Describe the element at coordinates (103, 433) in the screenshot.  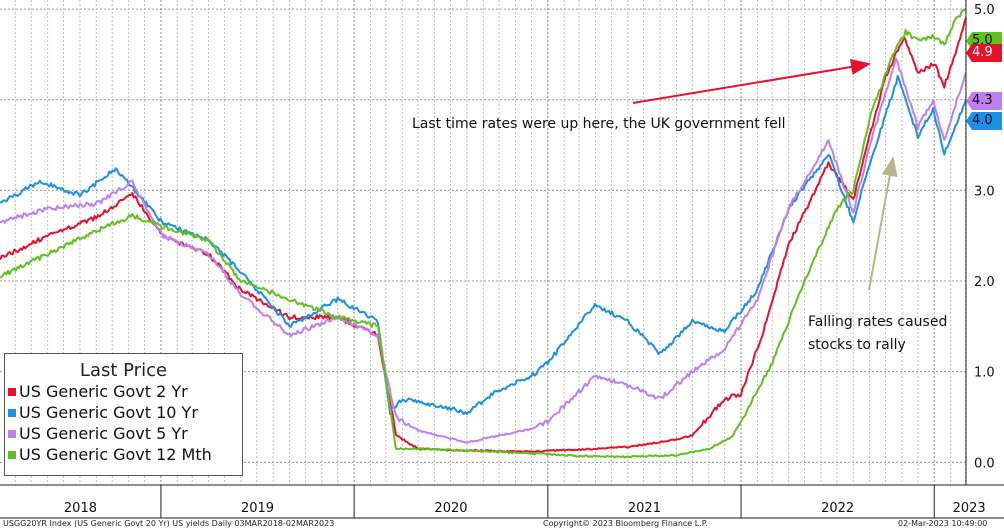
I see `legend-label: US Generic Govt 5 Yr` at that location.